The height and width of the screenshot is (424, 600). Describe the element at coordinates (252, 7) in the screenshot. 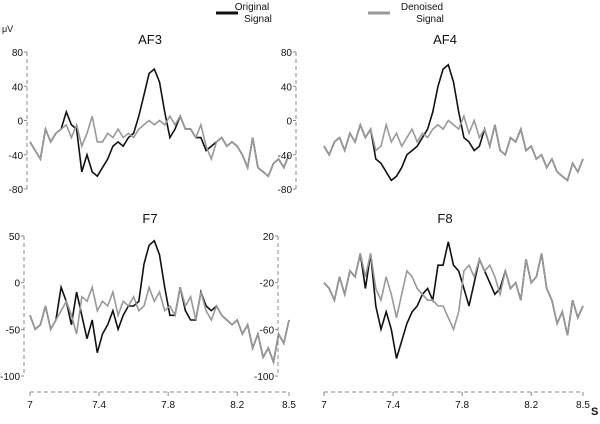

I see `legend-original-label-1: Original` at that location.